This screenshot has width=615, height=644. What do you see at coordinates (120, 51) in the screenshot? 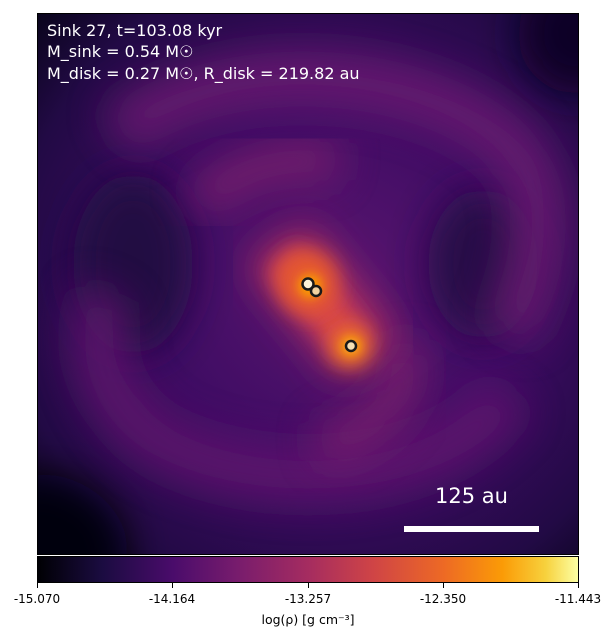
I see `sink-mass-label: M_sink = 0.54 M☉` at bounding box center [120, 51].